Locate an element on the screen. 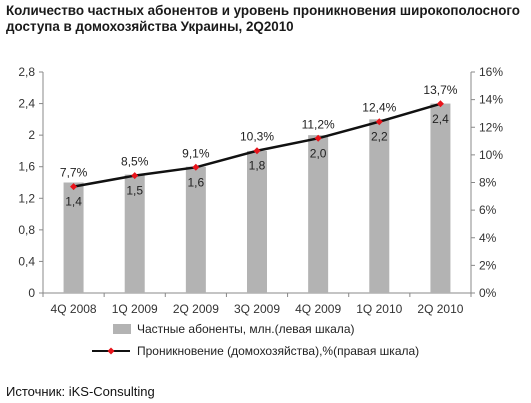 This screenshot has height=403, width=531. x-tick-label: 1Q 2009 is located at coordinates (135, 309).